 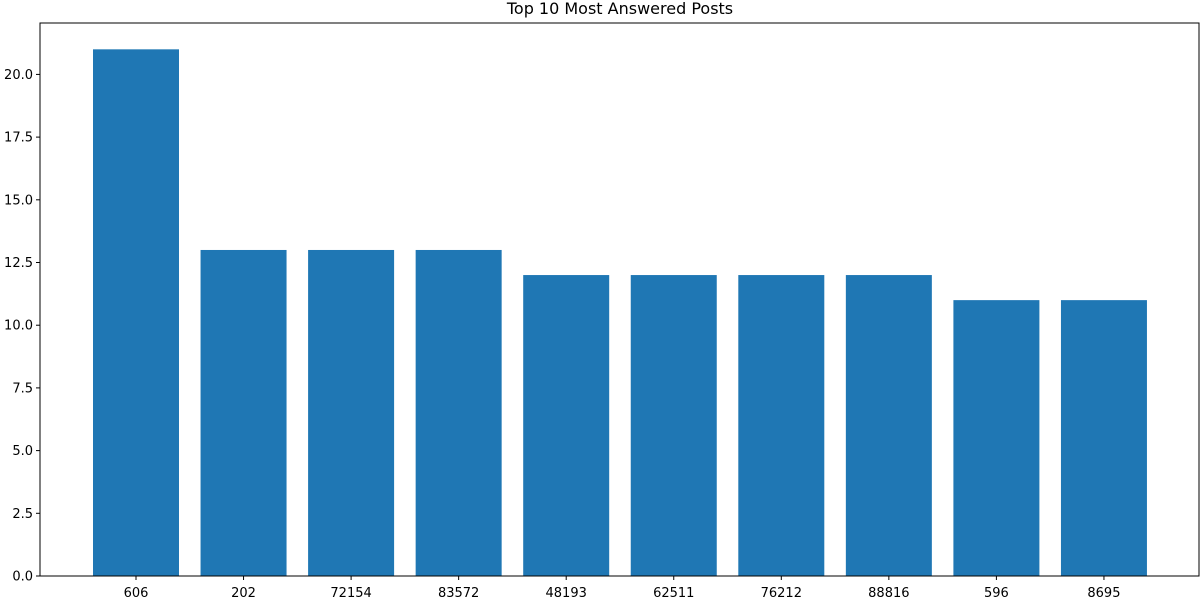 I want to click on y-tick-label: 17.5, so click(x=18, y=138).